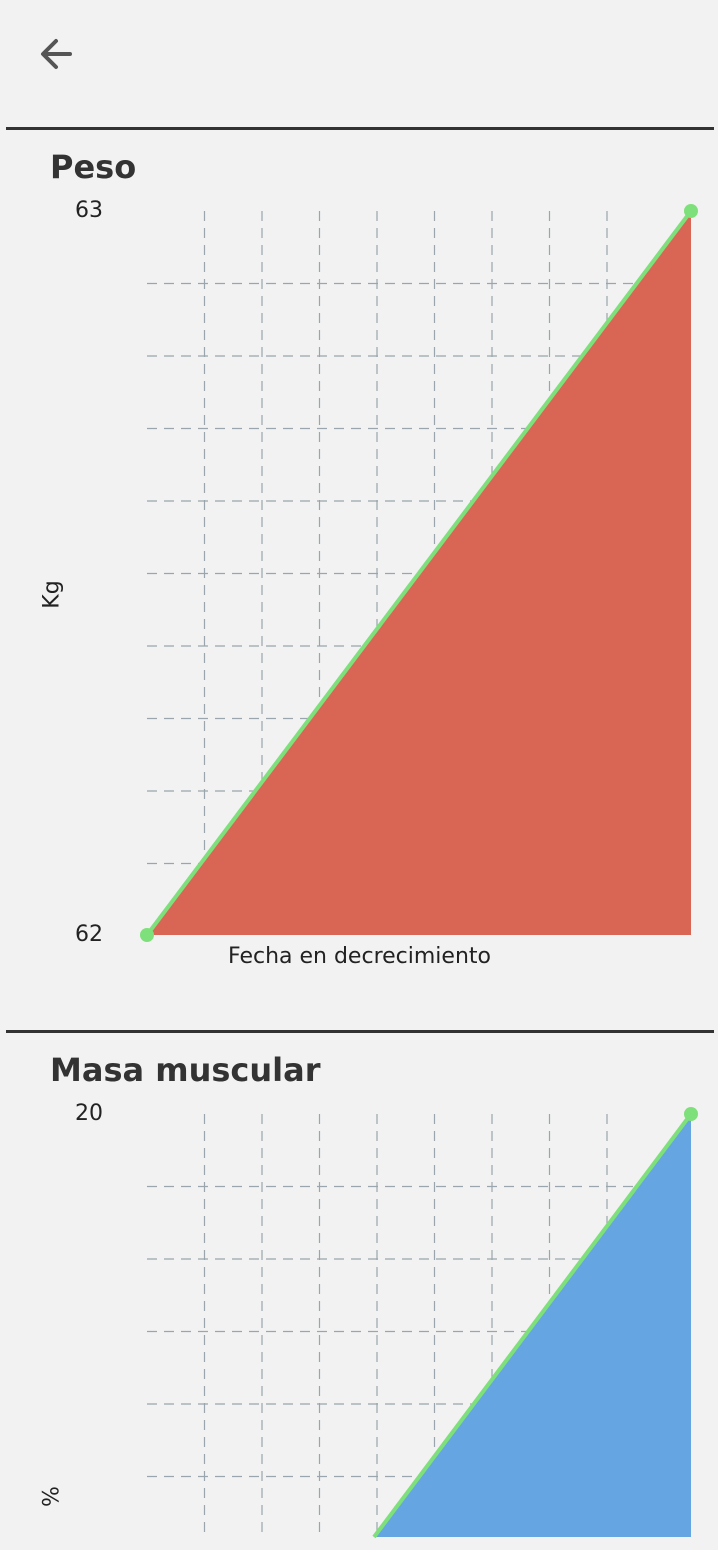  What do you see at coordinates (359, 956) in the screenshot?
I see `x-axis-label: Fecha en decrecimiento` at bounding box center [359, 956].